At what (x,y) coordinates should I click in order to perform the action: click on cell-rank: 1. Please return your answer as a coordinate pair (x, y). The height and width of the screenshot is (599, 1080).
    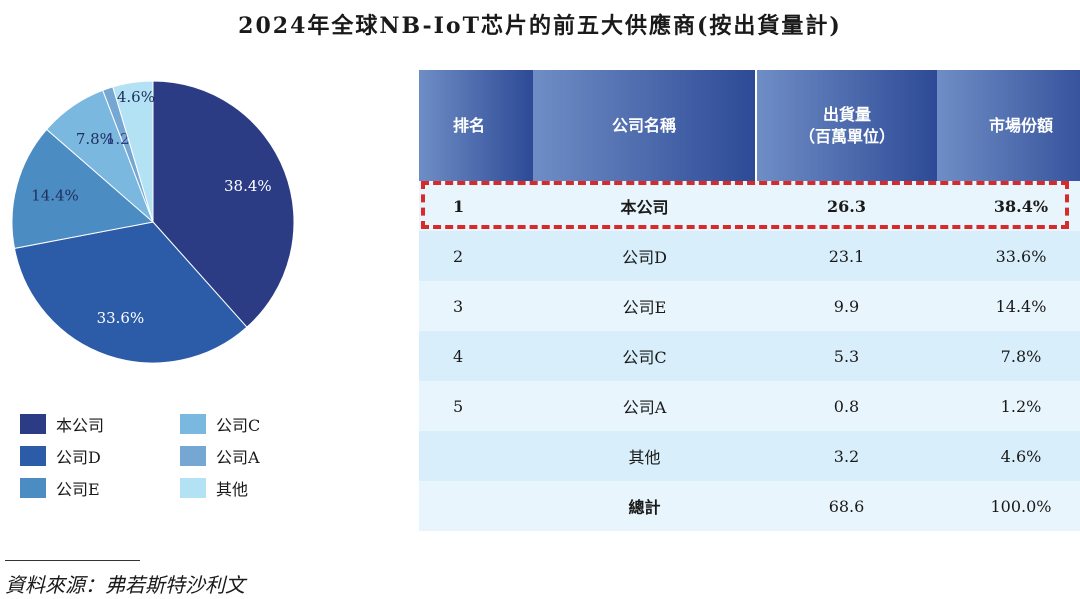
    Looking at the image, I should click on (476, 206).